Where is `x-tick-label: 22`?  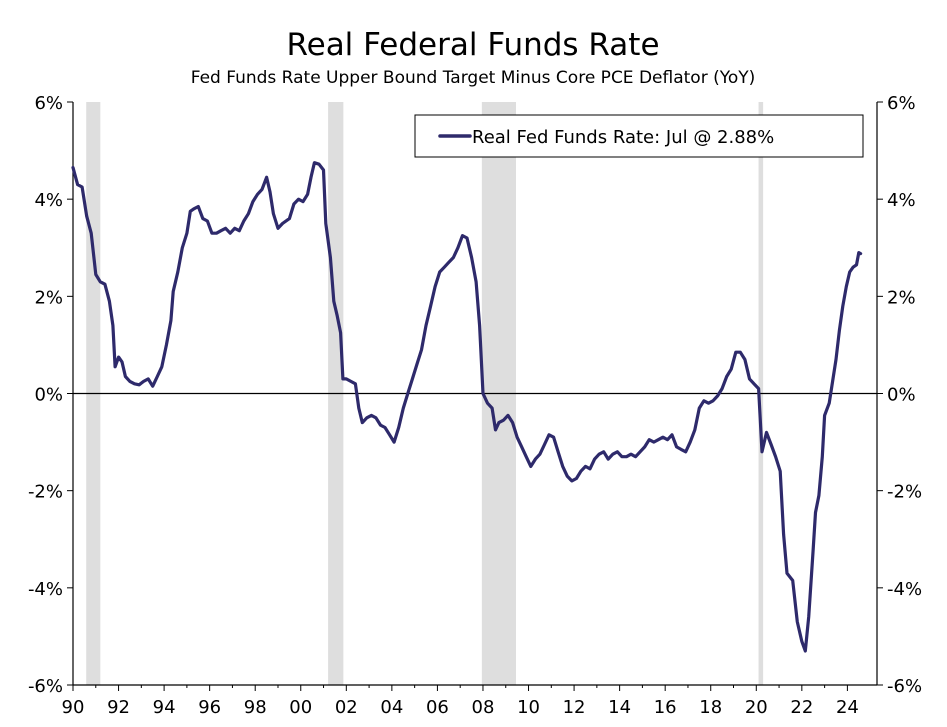 x-tick-label: 22 is located at coordinates (801, 707).